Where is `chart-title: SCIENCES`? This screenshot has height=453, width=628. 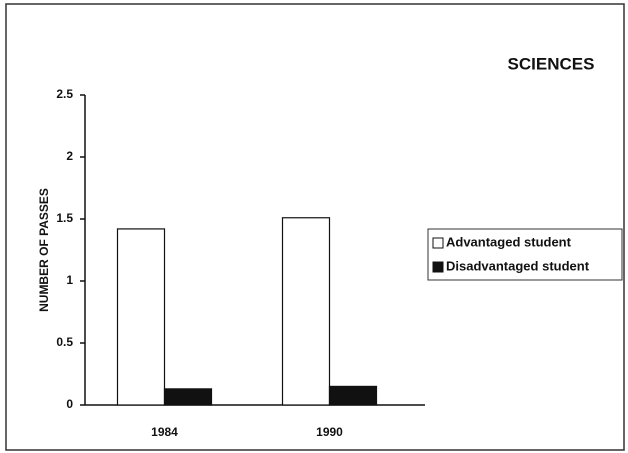 chart-title: SCIENCES is located at coordinates (551, 63).